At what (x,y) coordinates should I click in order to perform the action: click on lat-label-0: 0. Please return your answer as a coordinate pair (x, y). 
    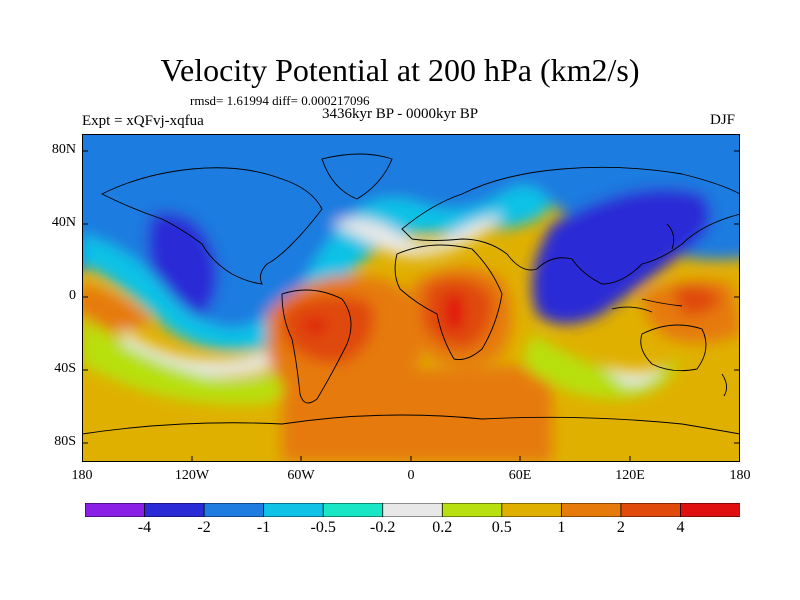
    Looking at the image, I should click on (72, 295).